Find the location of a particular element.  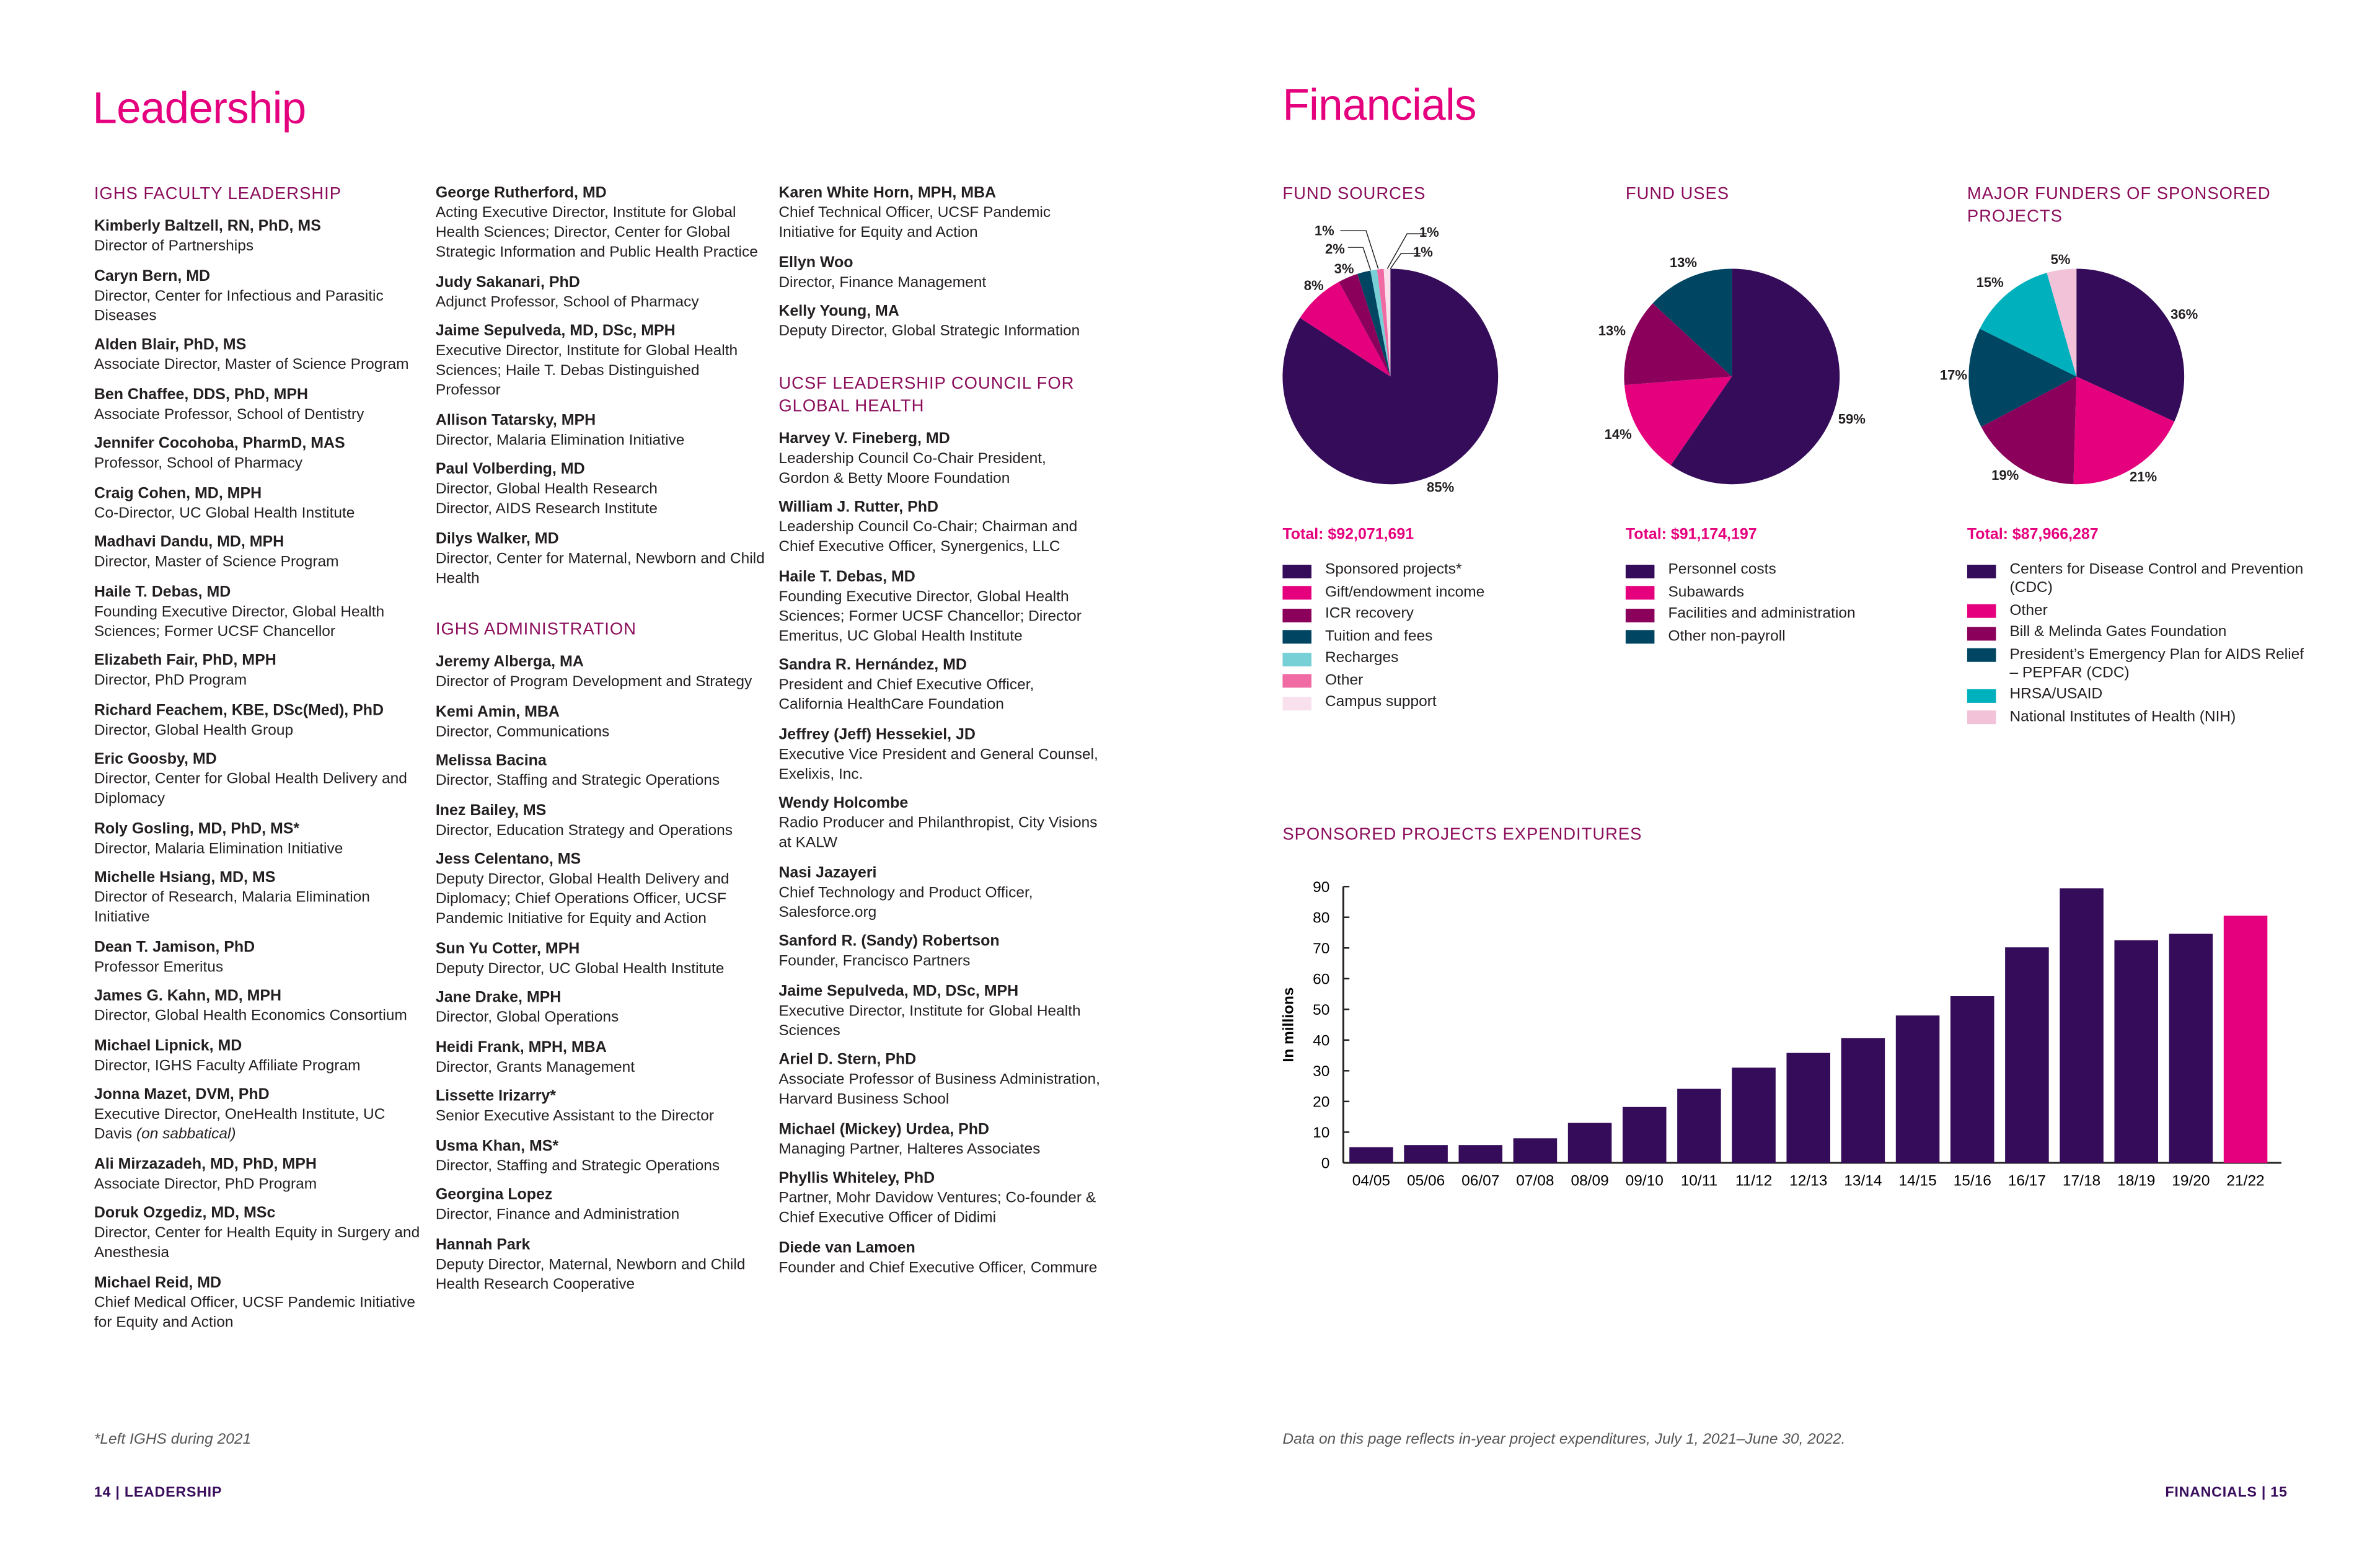

person-title: Associate Professor, School of Dentistry is located at coordinates (259, 415).